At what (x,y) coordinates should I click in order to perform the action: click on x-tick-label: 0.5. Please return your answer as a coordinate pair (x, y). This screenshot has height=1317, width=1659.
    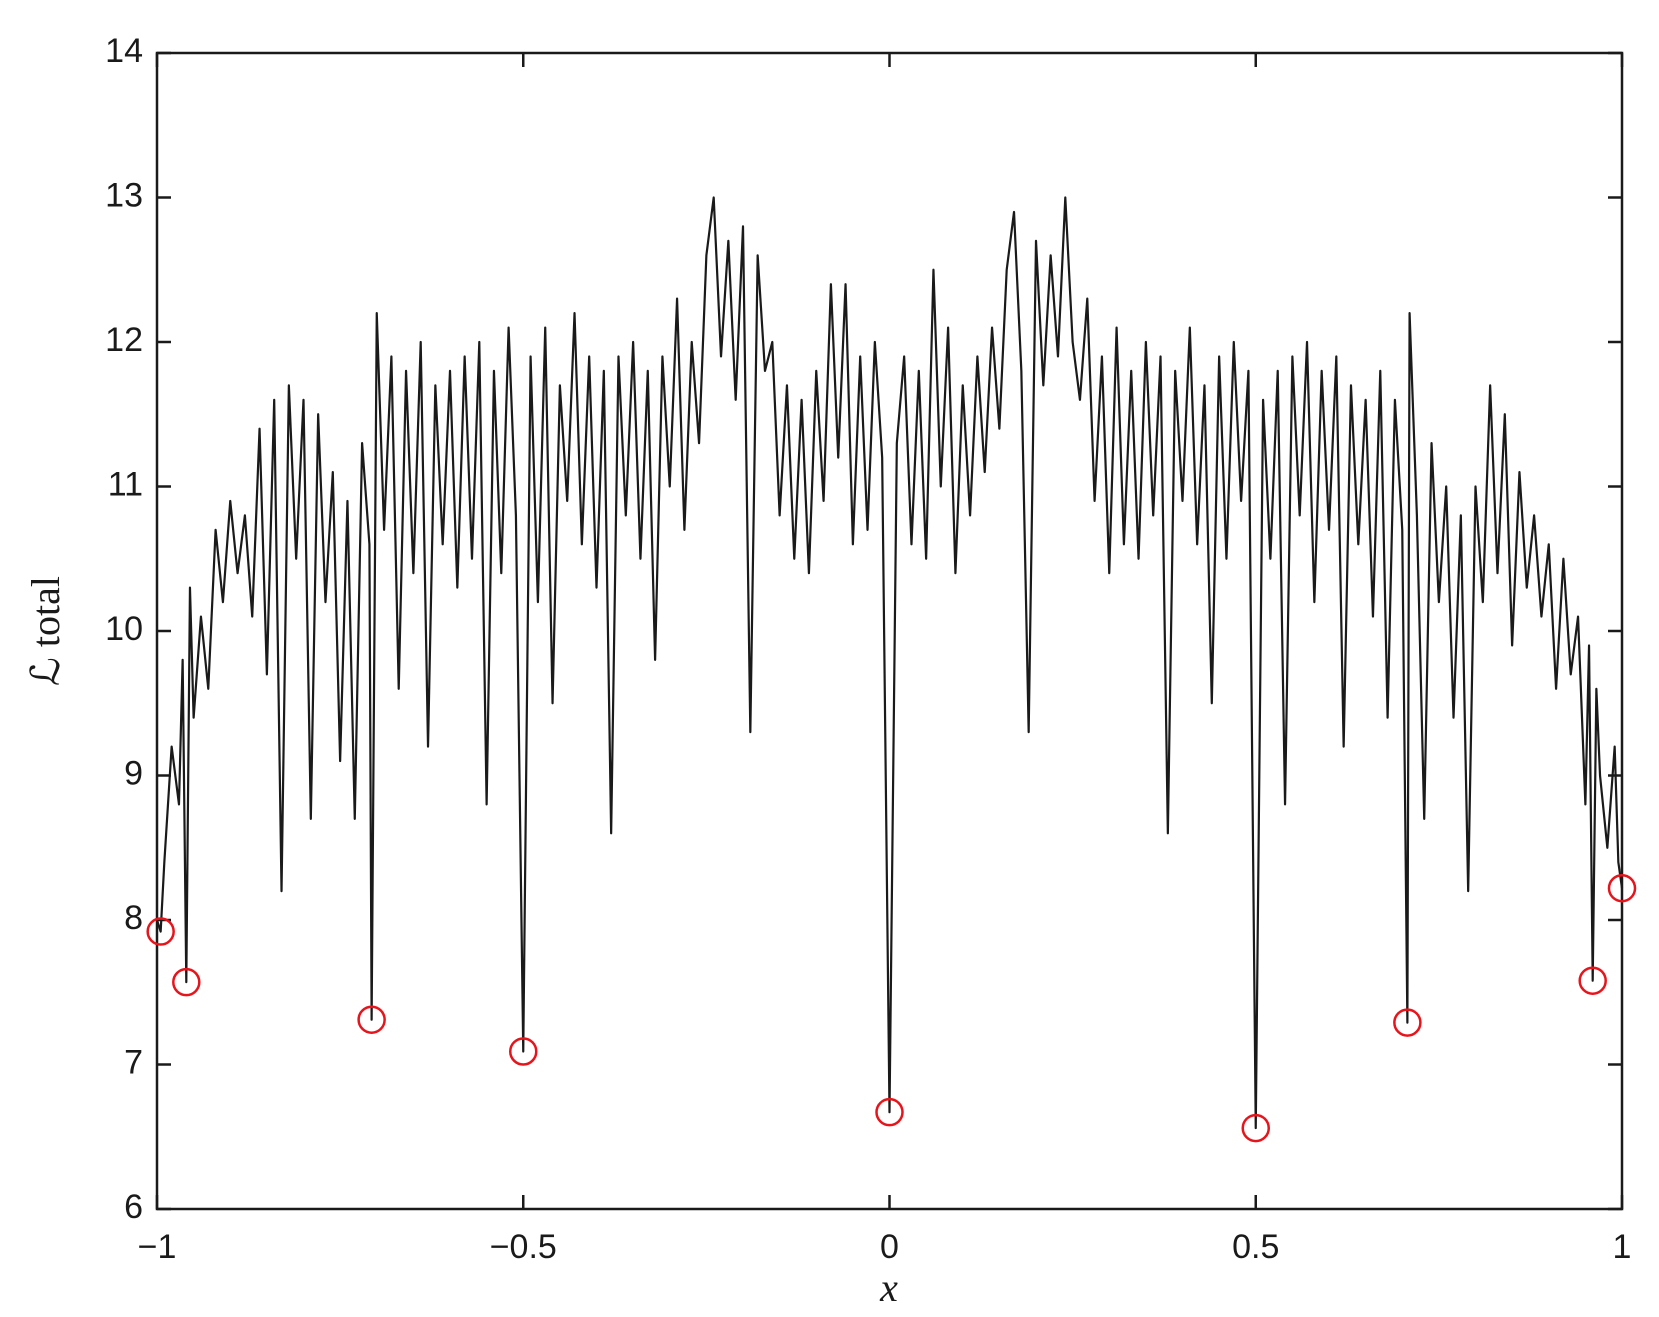
    Looking at the image, I should click on (1255, 1247).